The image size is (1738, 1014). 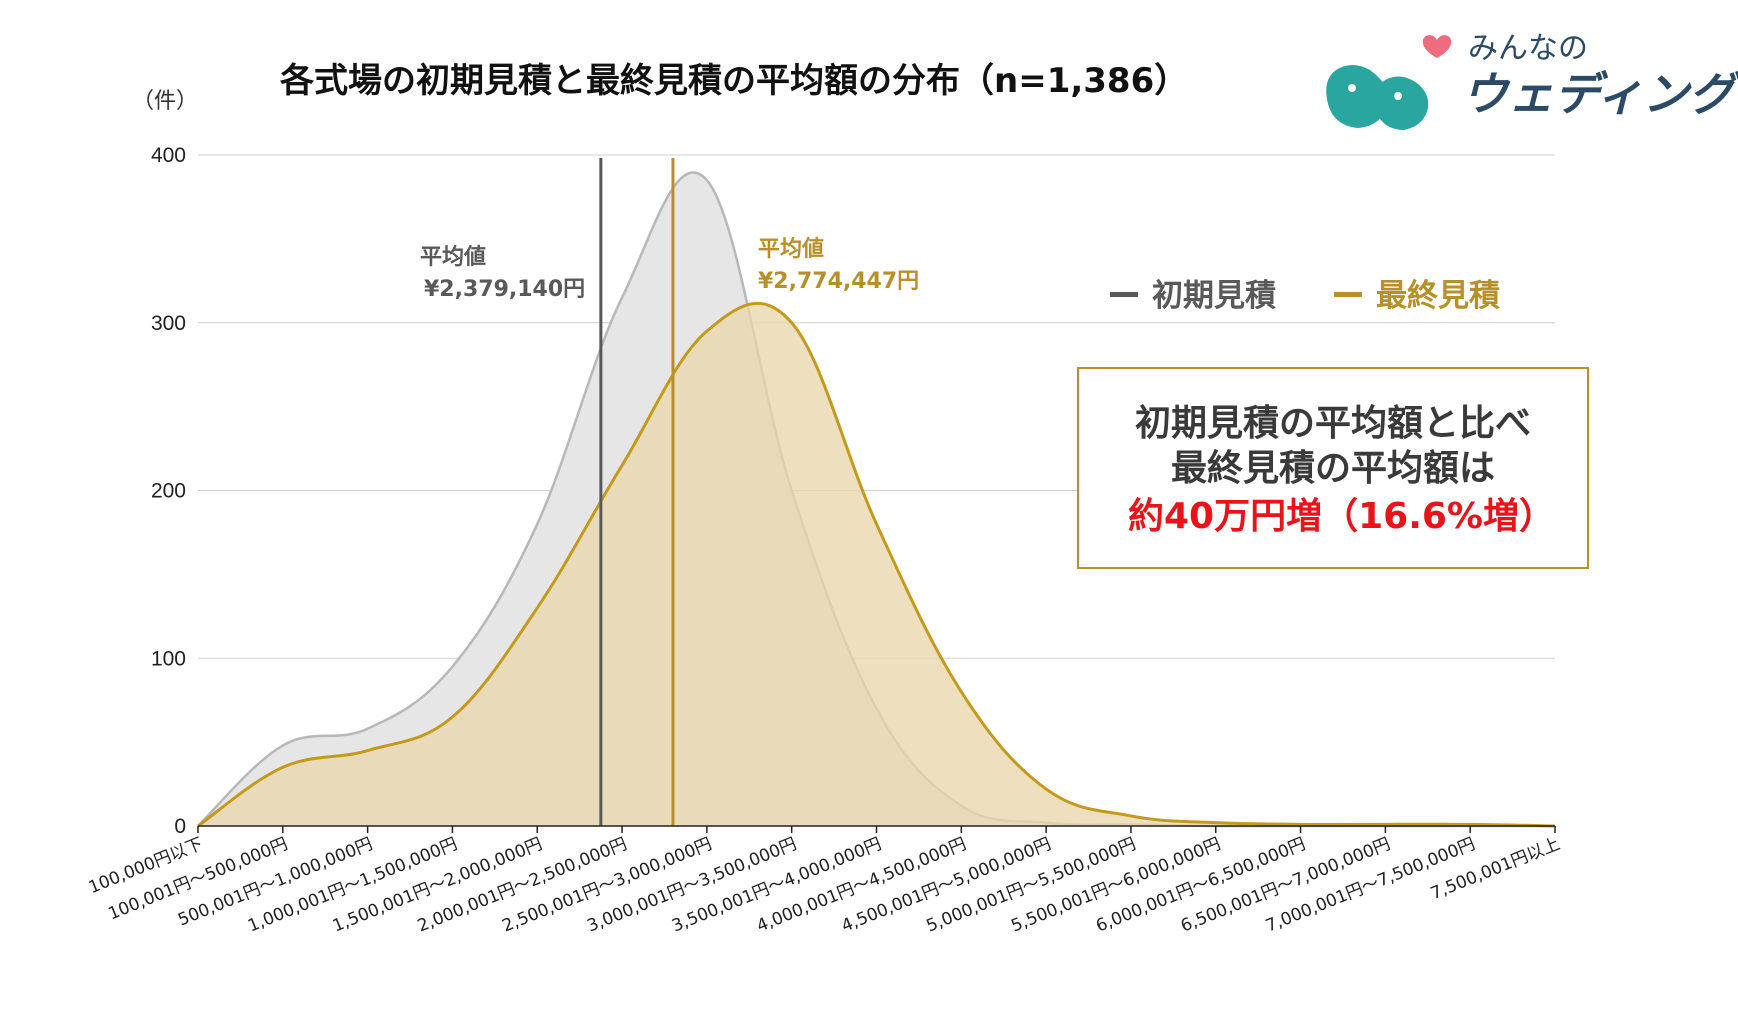 I want to click on brand-logo: みんなの ウェディング, so click(x=1532, y=80).